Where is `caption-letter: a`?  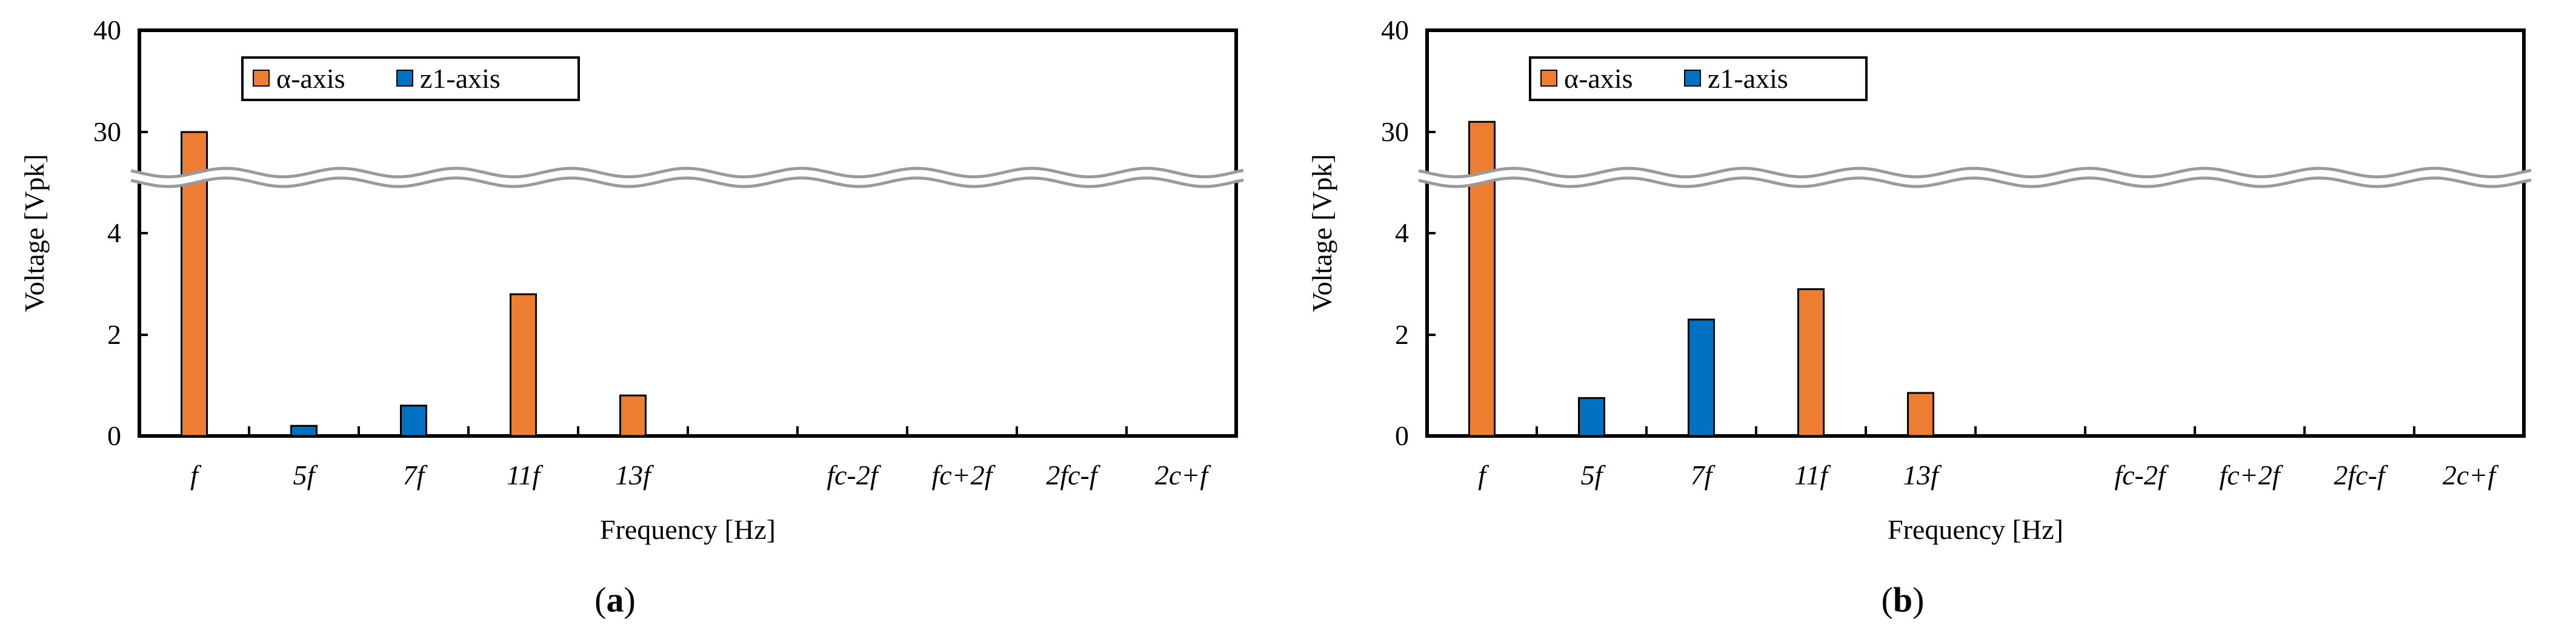 caption-letter: a is located at coordinates (615, 599).